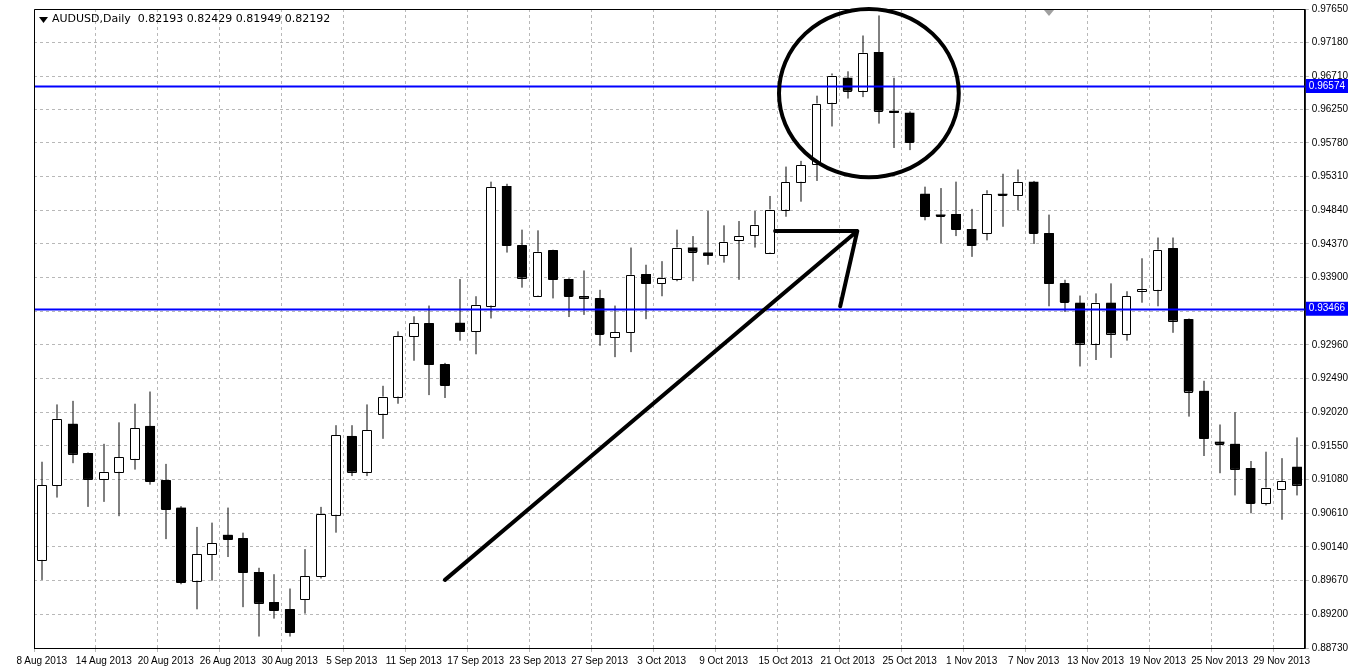 Image resolution: width=1355 pixels, height=672 pixels. Describe the element at coordinates (1330, 546) in the screenshot. I see `y-tick-label: 0.90140` at that location.